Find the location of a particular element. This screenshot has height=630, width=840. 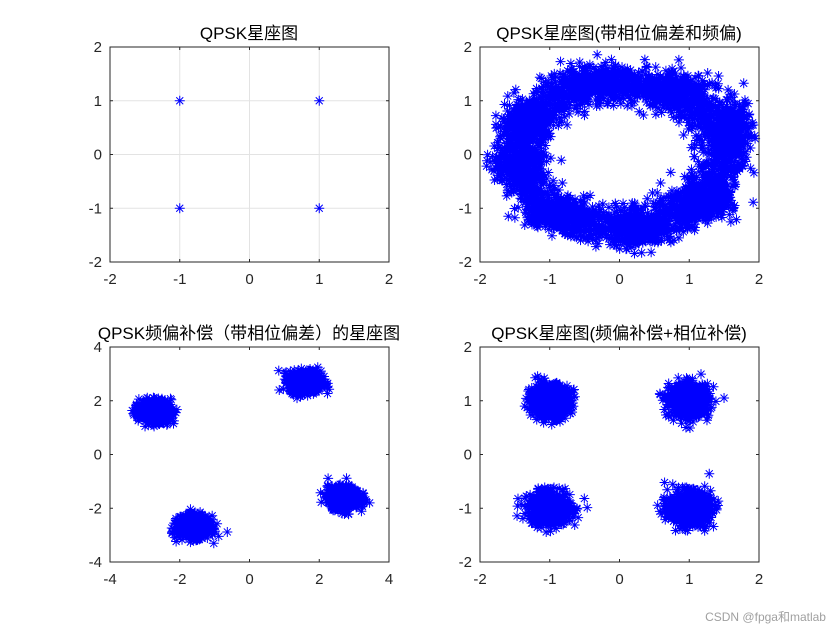

y-tick-label: 4 is located at coordinates (98, 347).